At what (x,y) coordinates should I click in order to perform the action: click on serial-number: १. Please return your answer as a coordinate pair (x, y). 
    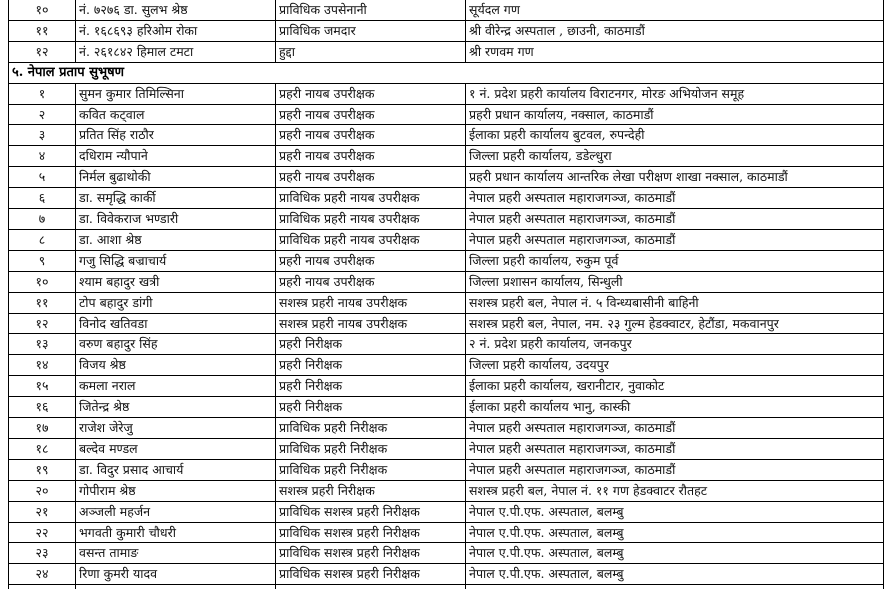
    Looking at the image, I should click on (42, 94).